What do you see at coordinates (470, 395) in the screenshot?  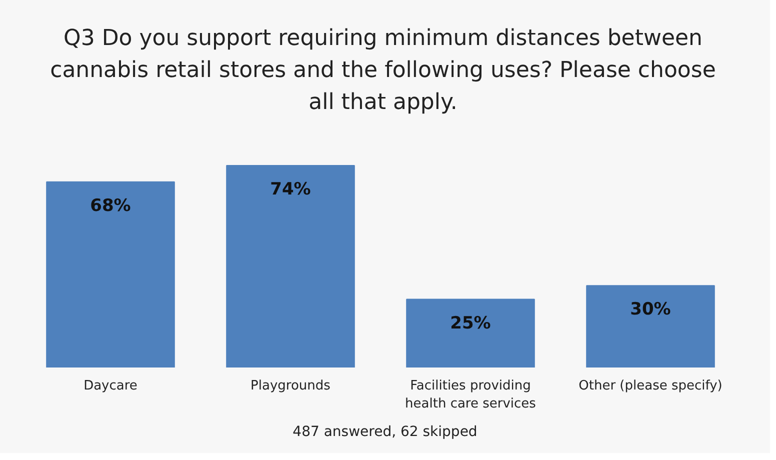 I see `x-tick-label: Facilities providing health care services` at bounding box center [470, 395].